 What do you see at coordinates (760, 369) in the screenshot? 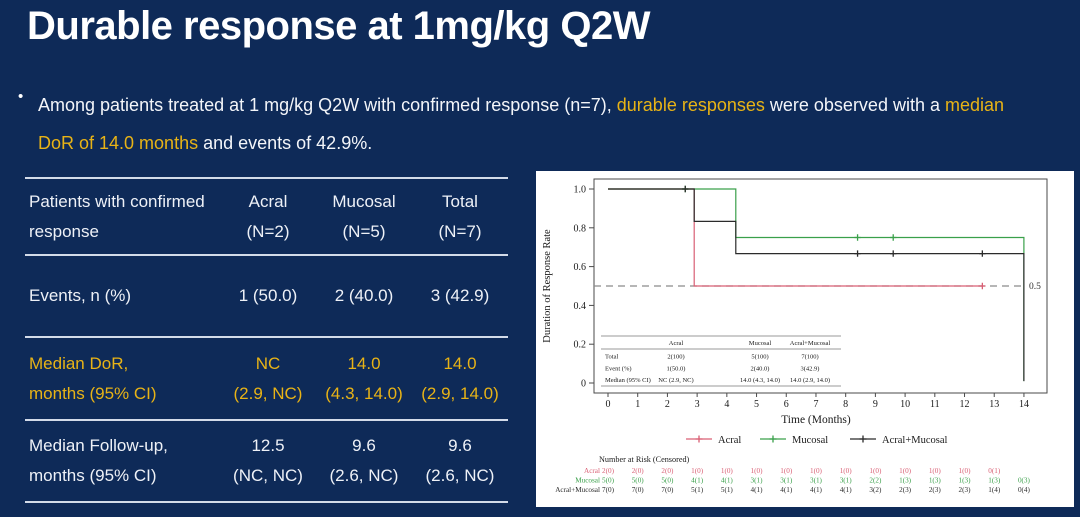
I see `inset-table-cell: 2(40.0)` at bounding box center [760, 369].